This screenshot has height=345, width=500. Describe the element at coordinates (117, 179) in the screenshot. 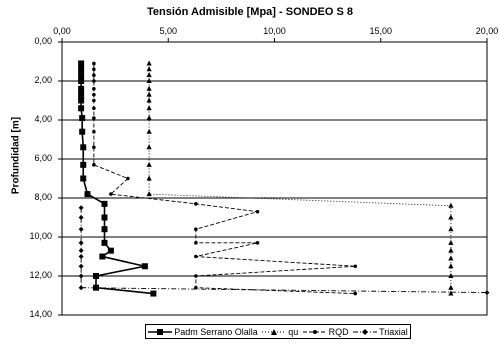

I see `series-line-padm-serrano-olalla` at that location.